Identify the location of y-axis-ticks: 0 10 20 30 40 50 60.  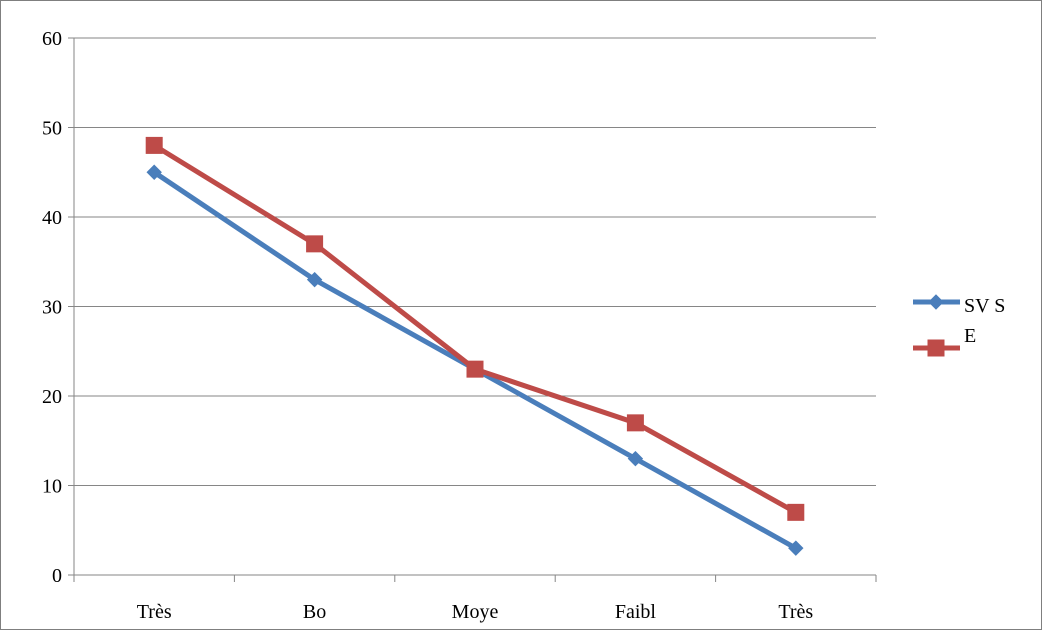
(58, 307).